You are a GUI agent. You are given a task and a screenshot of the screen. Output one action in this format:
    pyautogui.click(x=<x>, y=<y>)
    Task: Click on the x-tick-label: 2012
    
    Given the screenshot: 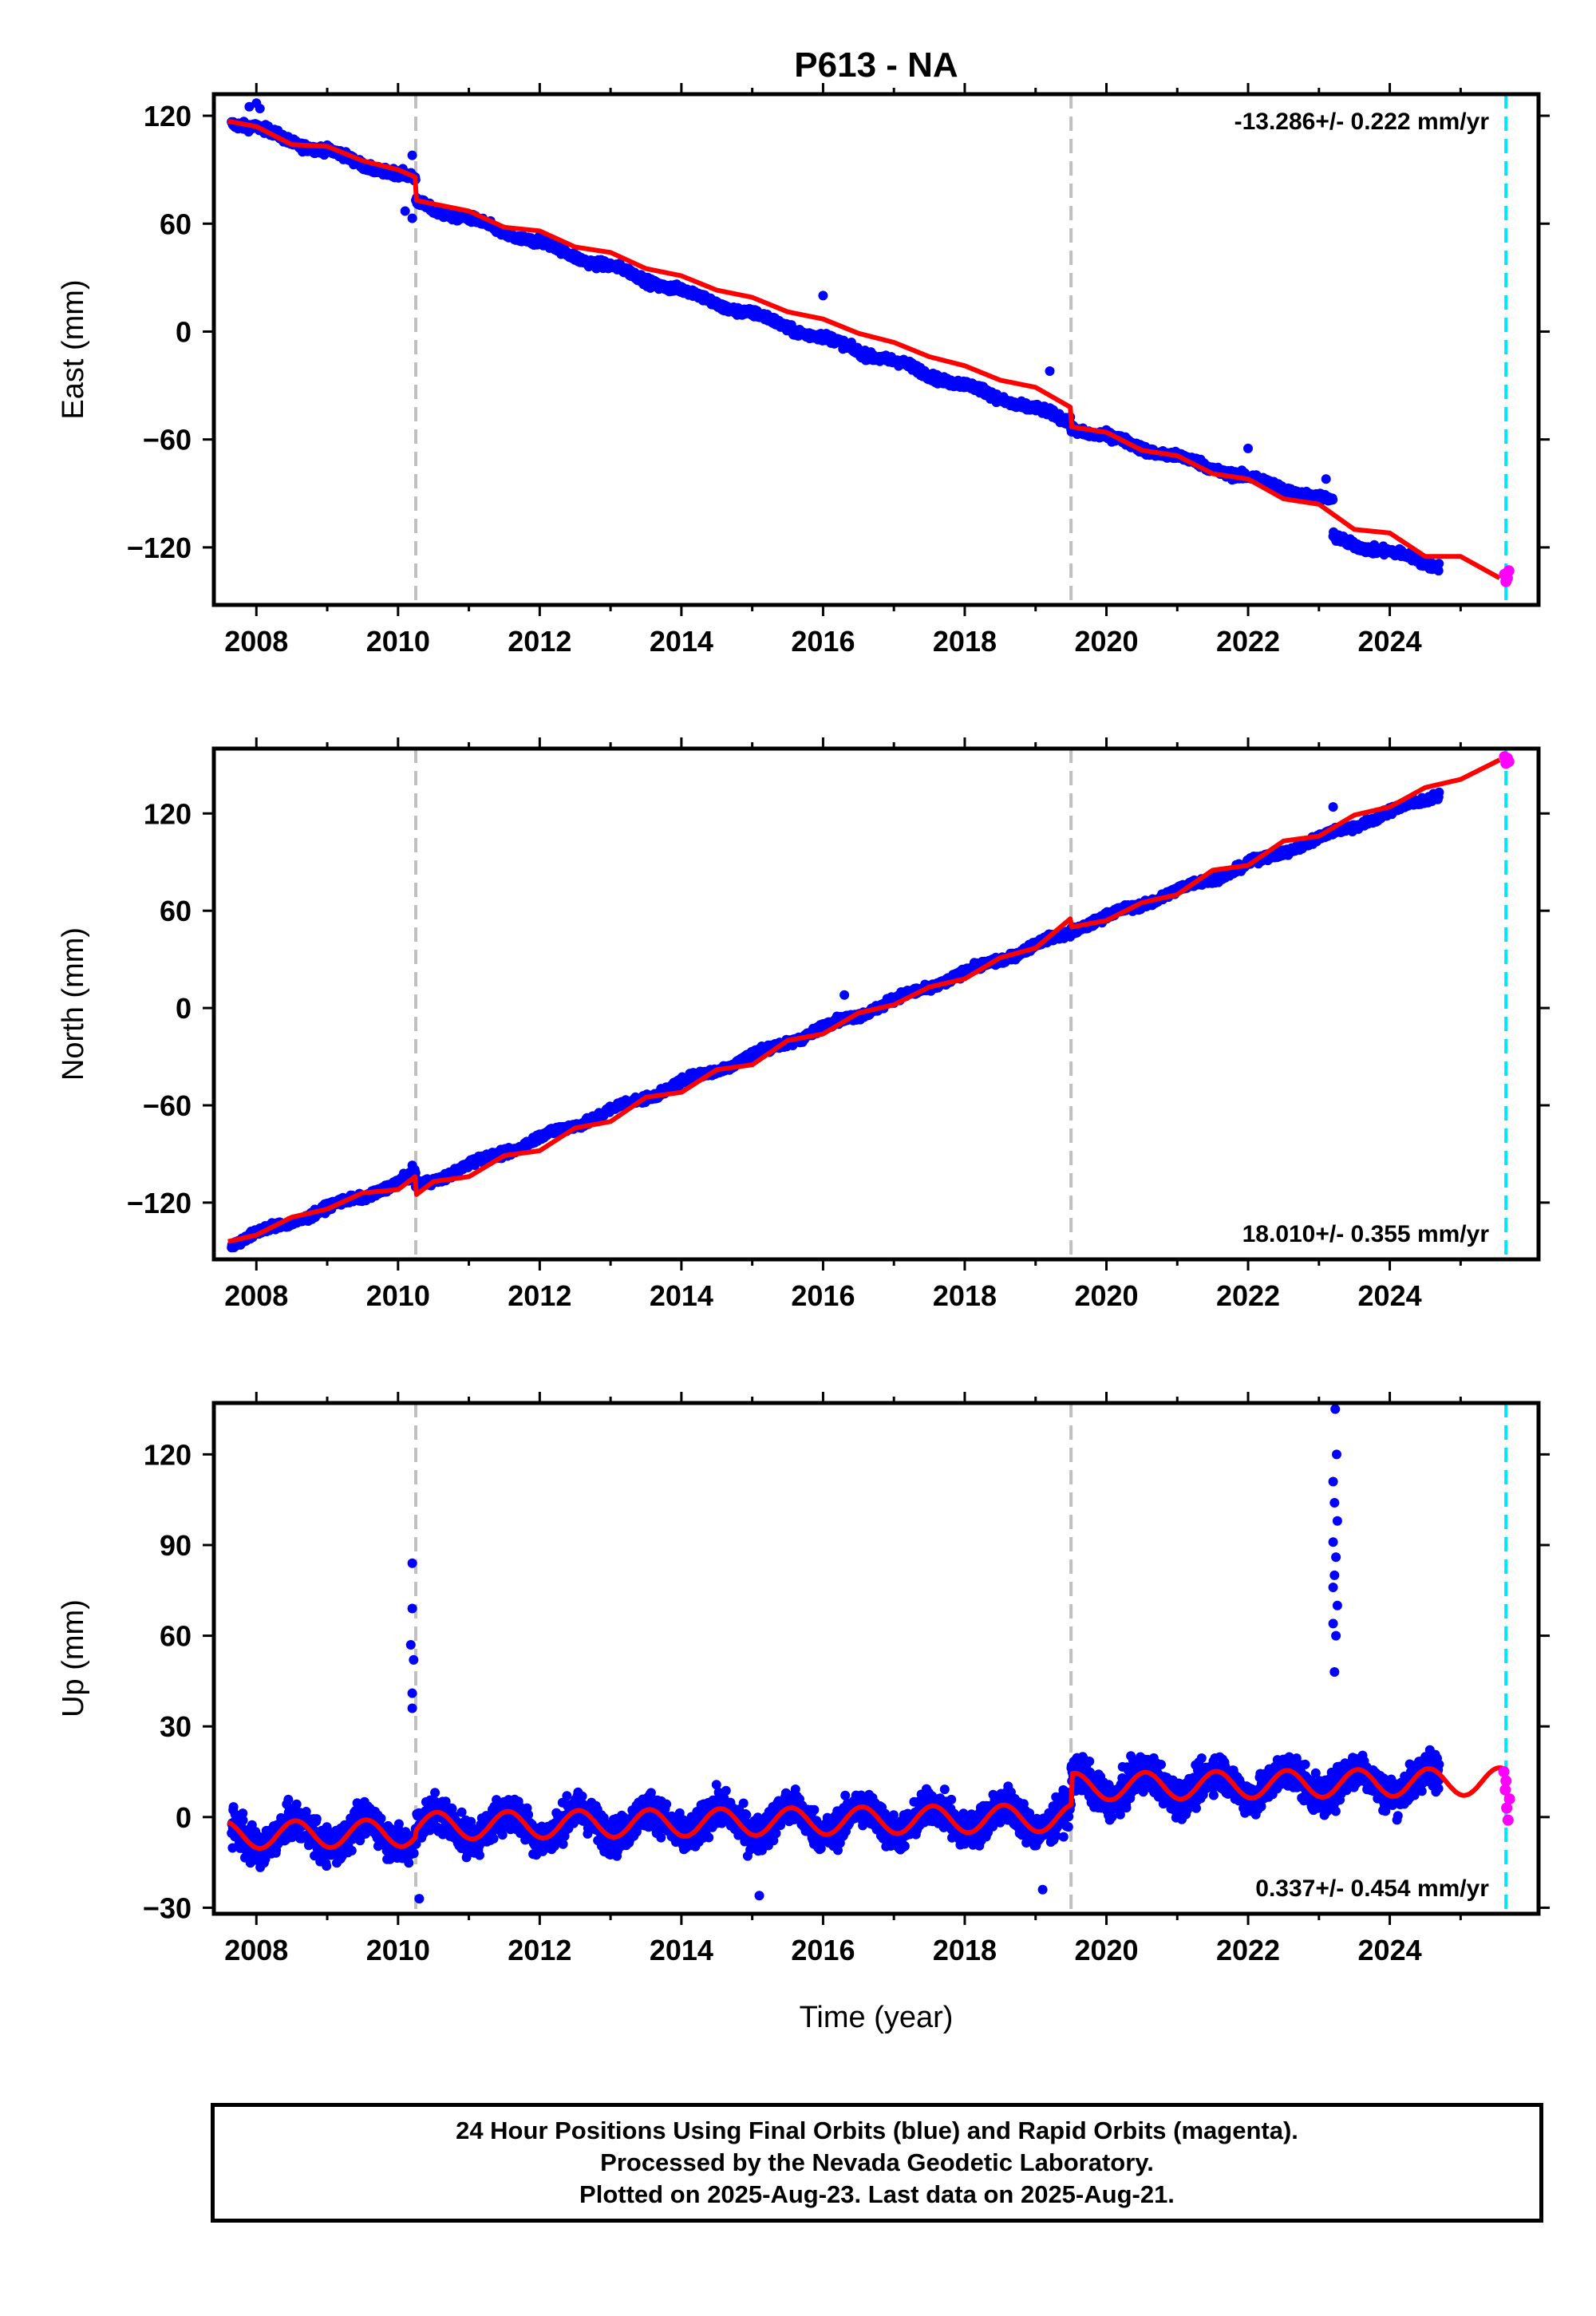 What is the action you would take?
    pyautogui.click(x=539, y=641)
    